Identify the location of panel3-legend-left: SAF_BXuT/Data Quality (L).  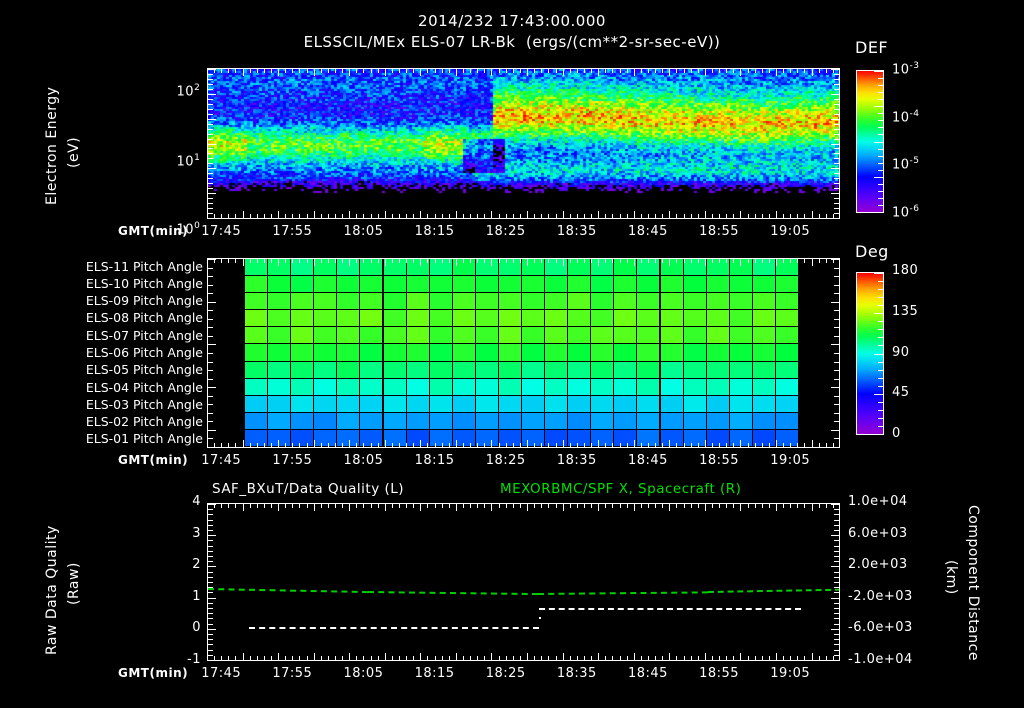
(308, 489).